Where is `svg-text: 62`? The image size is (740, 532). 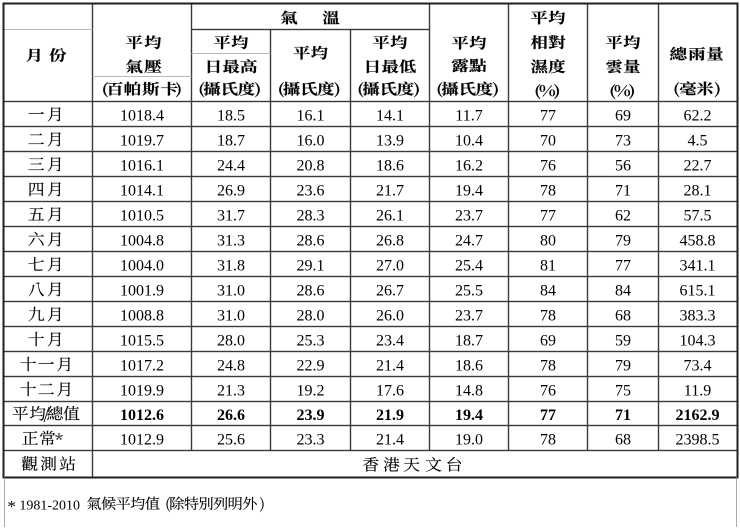 svg-text: 62 is located at coordinates (623, 216).